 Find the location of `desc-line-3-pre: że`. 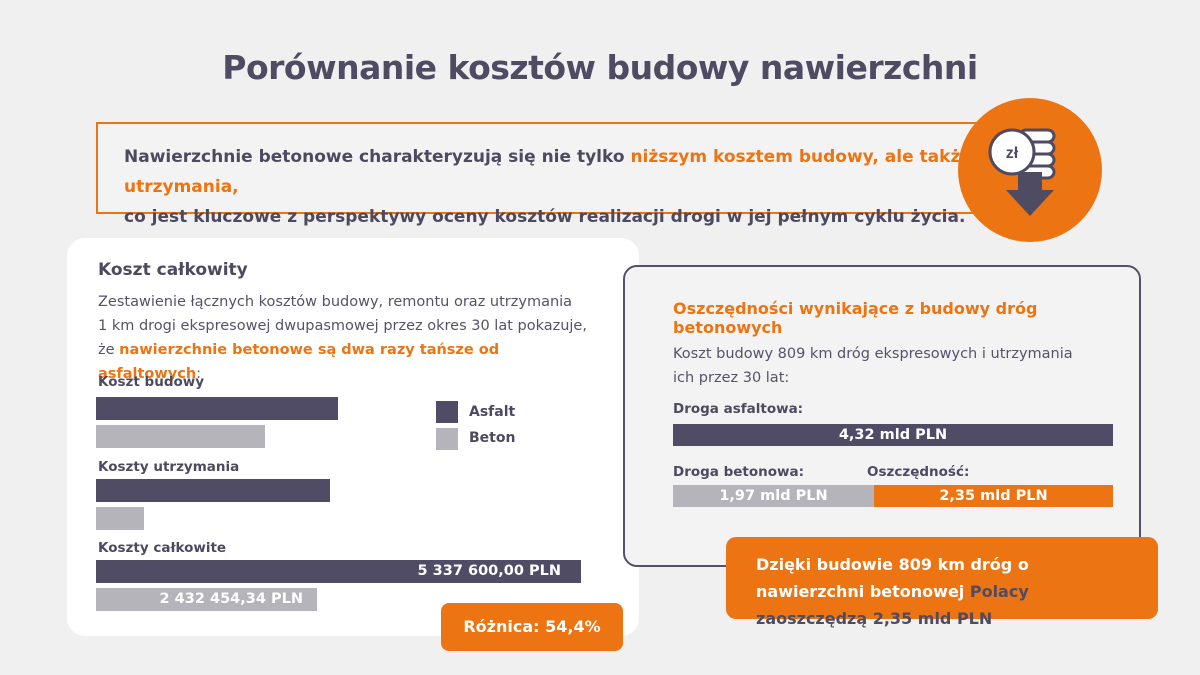

desc-line-3-pre: że is located at coordinates (109, 350).